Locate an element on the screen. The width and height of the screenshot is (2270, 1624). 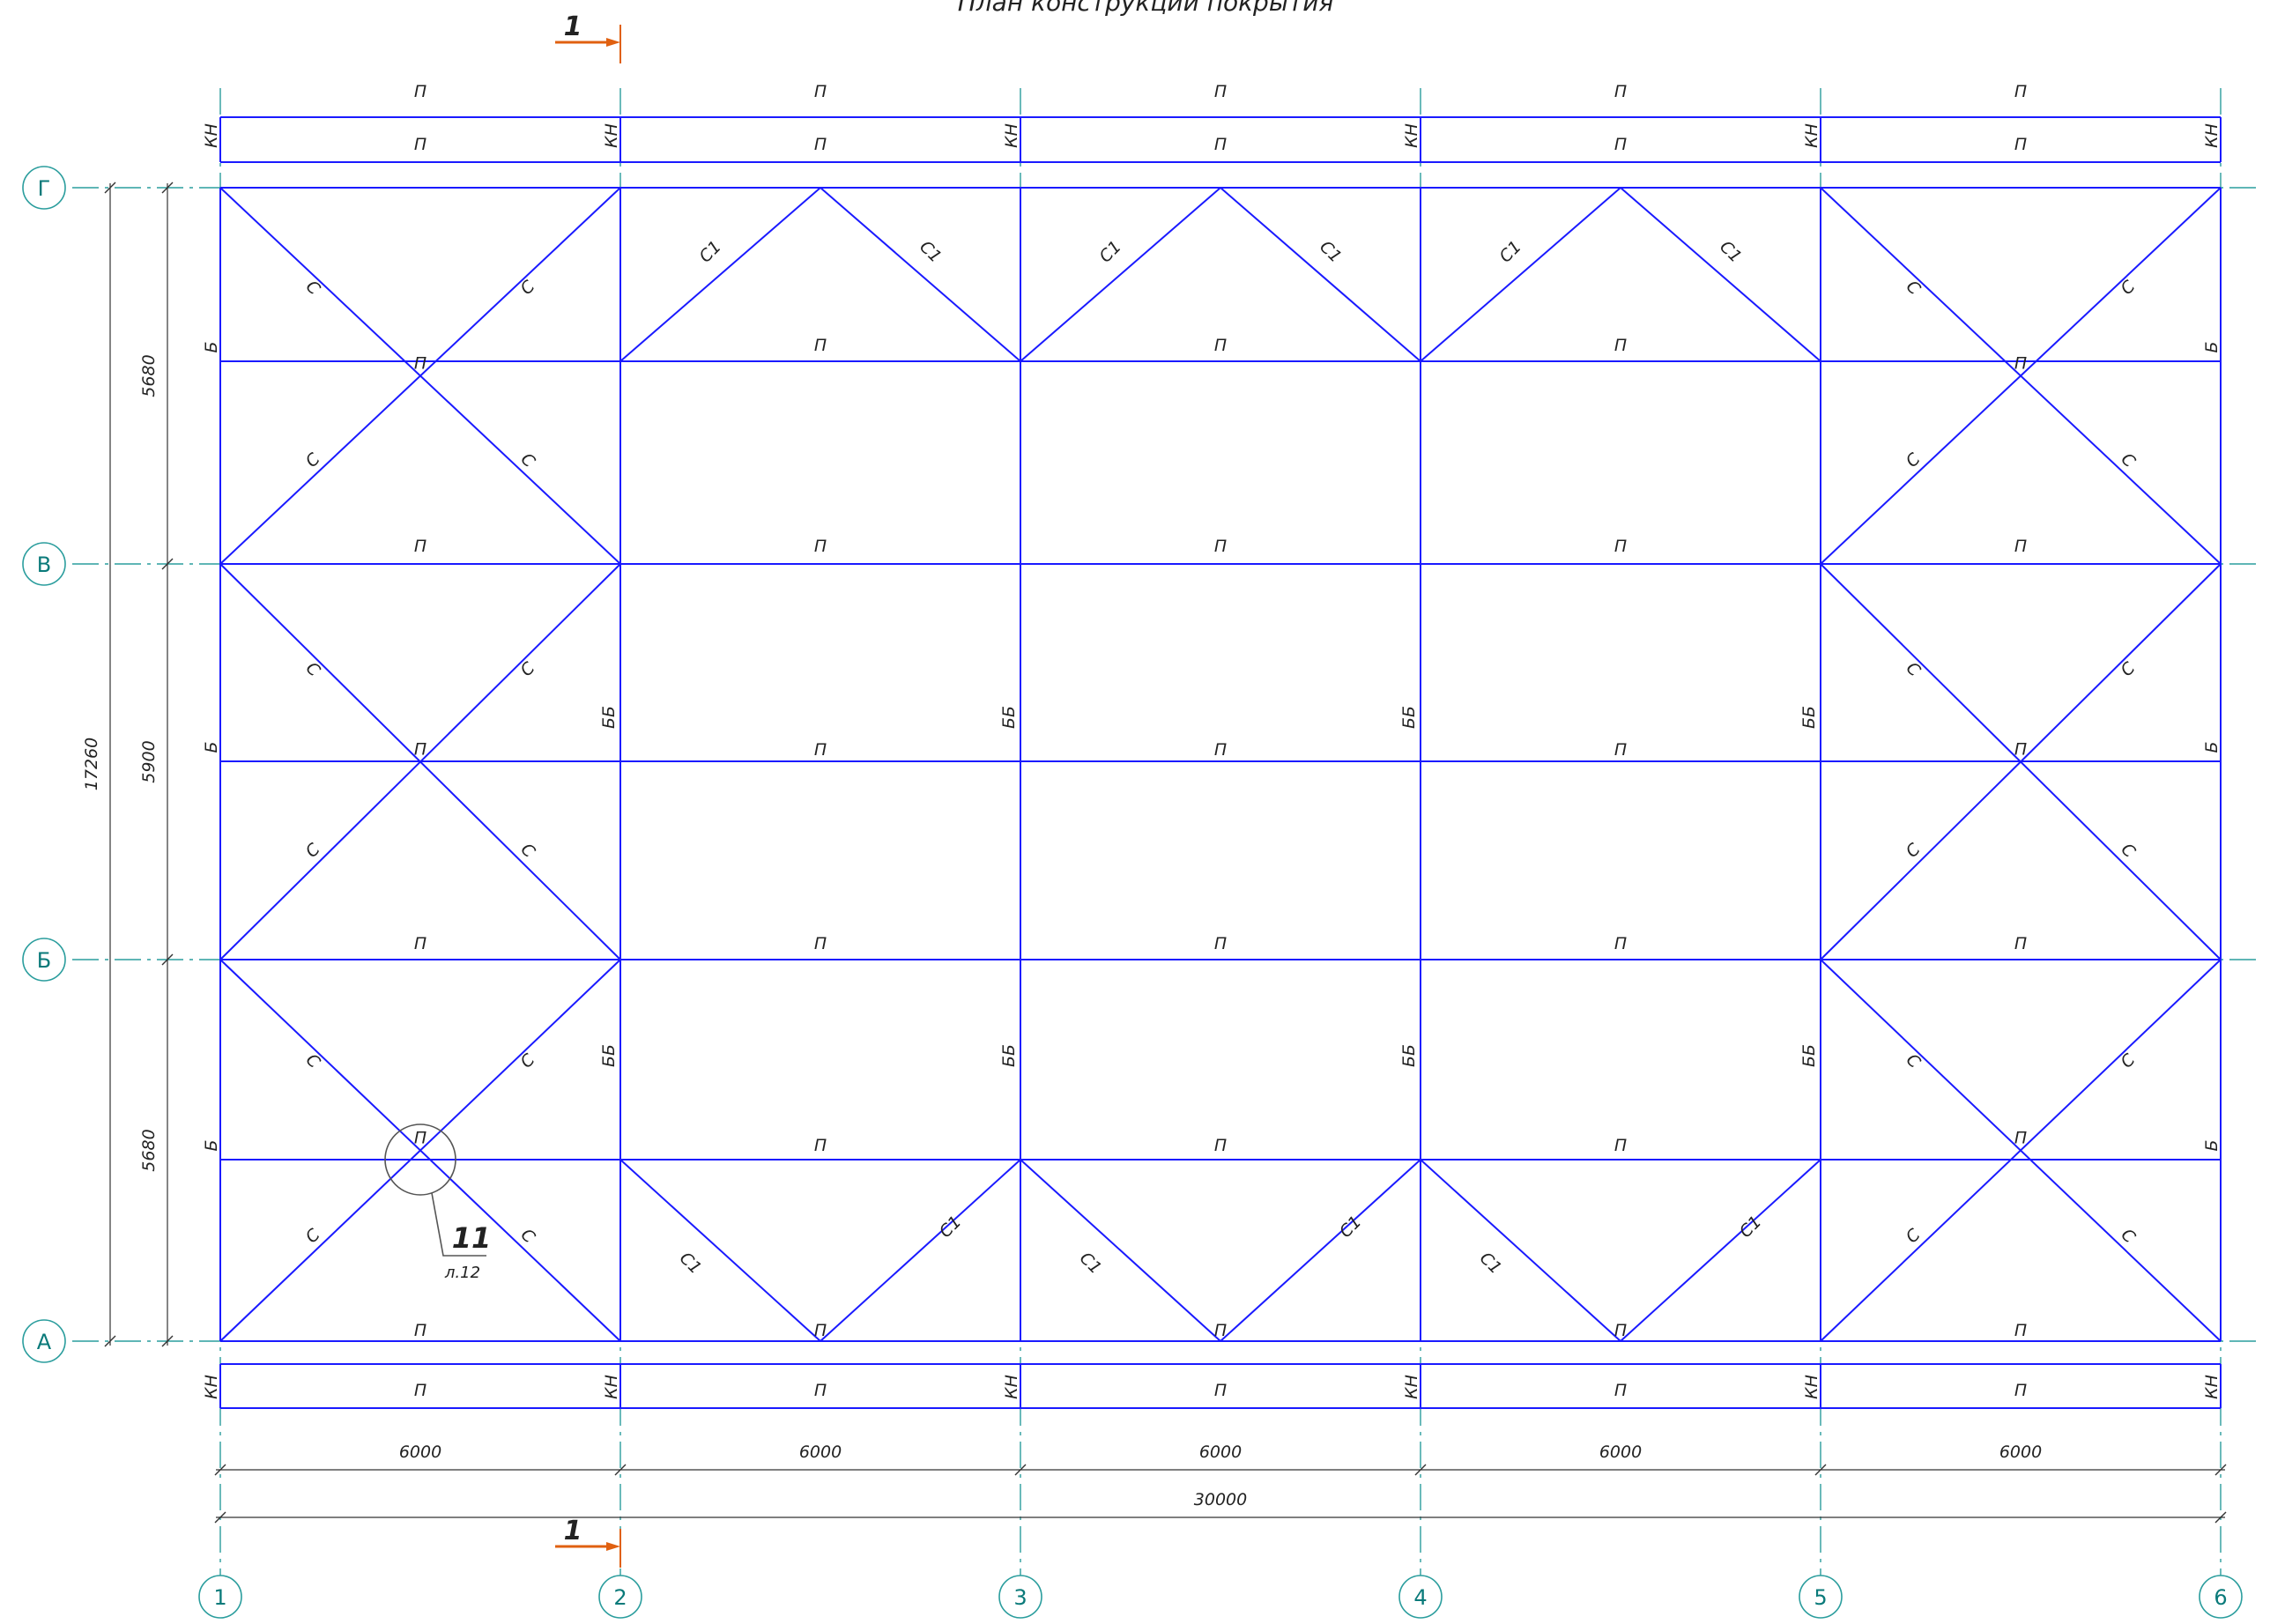
detail-callout-number: 11 is located at coordinates (472, 1238).